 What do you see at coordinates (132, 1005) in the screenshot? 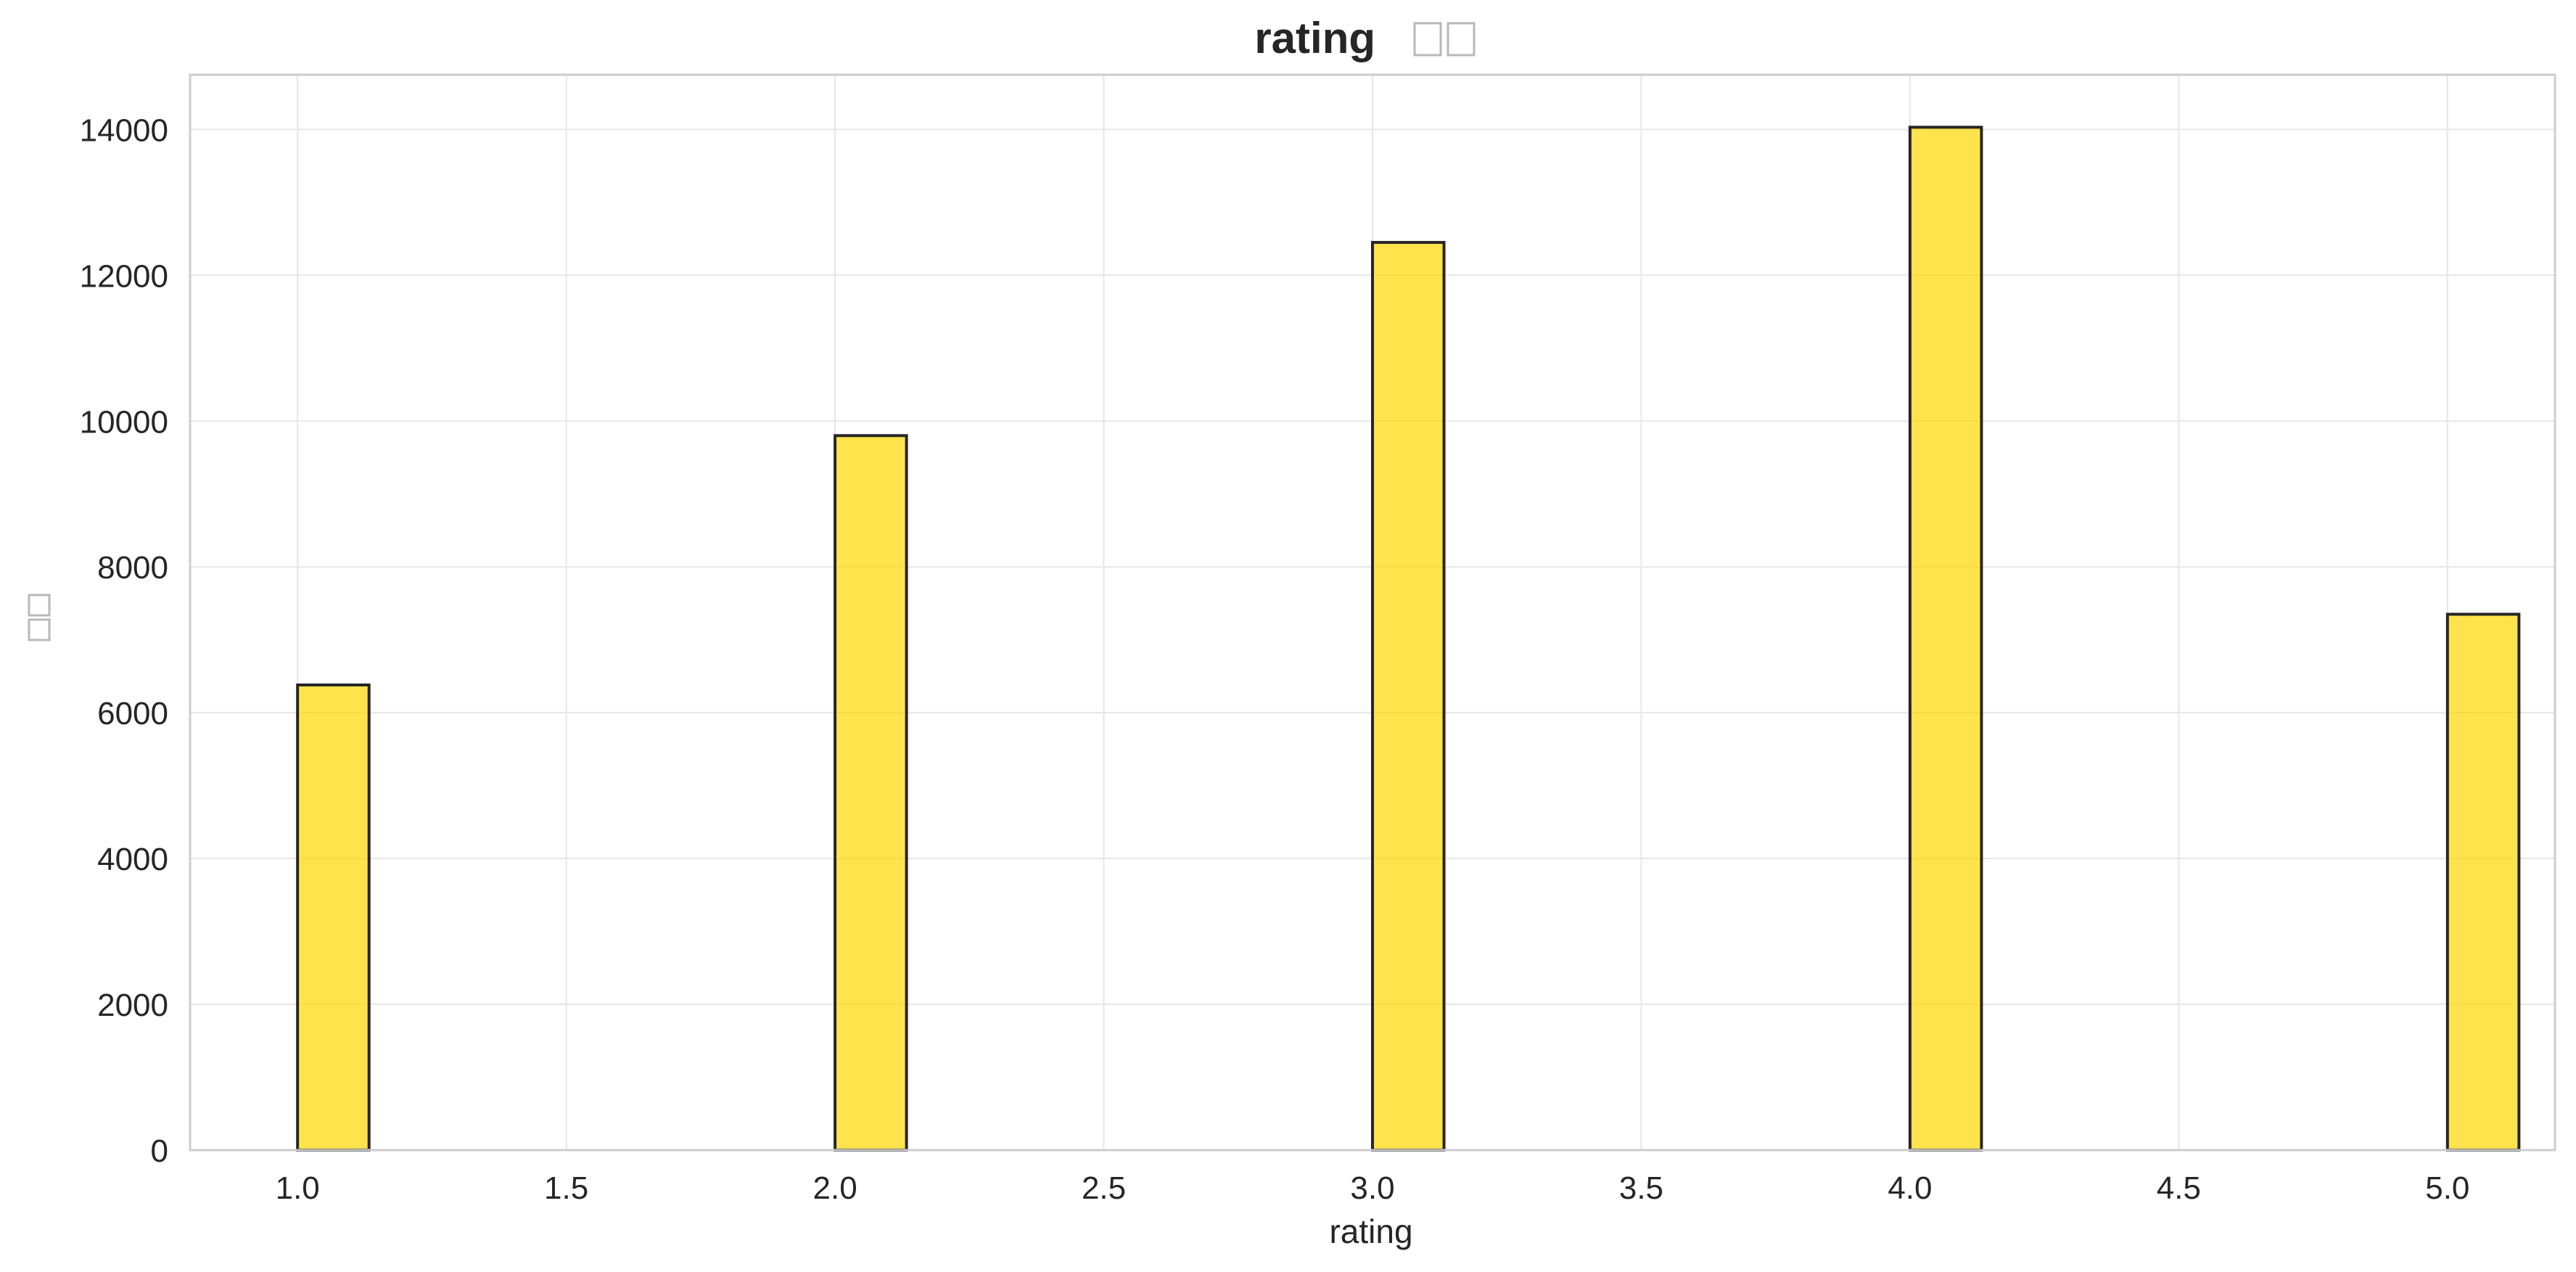
I see `y-tick-label: 2000` at bounding box center [132, 1005].